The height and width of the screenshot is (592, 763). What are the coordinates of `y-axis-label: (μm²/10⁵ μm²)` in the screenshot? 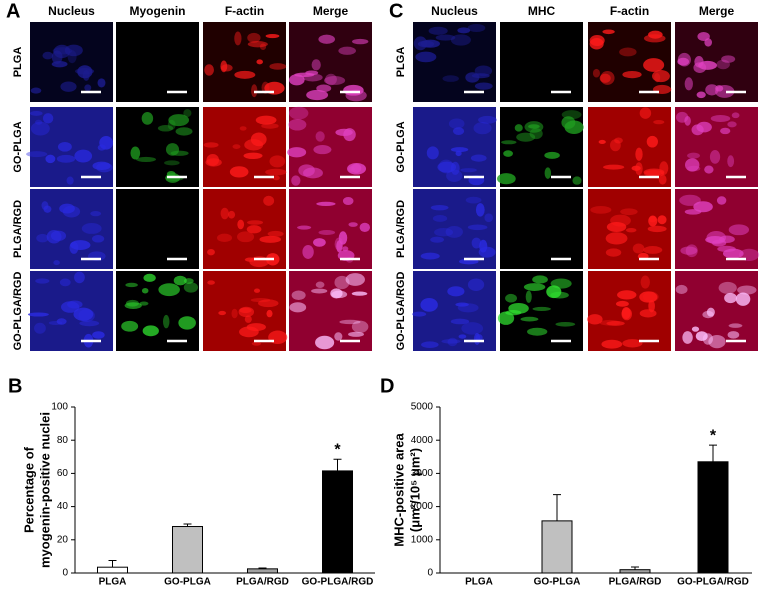 It's located at (414, 490).